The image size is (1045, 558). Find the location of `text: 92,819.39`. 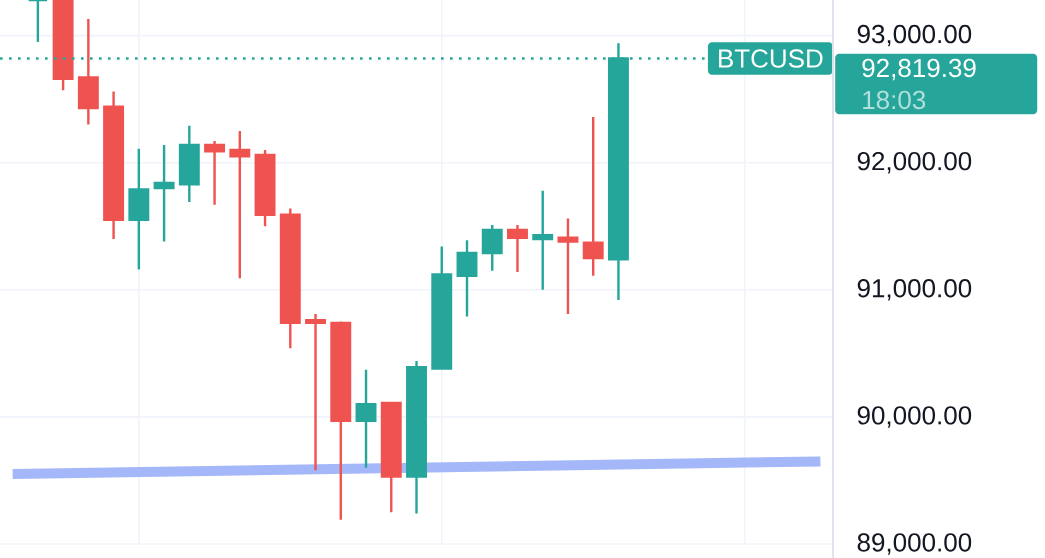

text: 92,819.39 is located at coordinates (919, 69).